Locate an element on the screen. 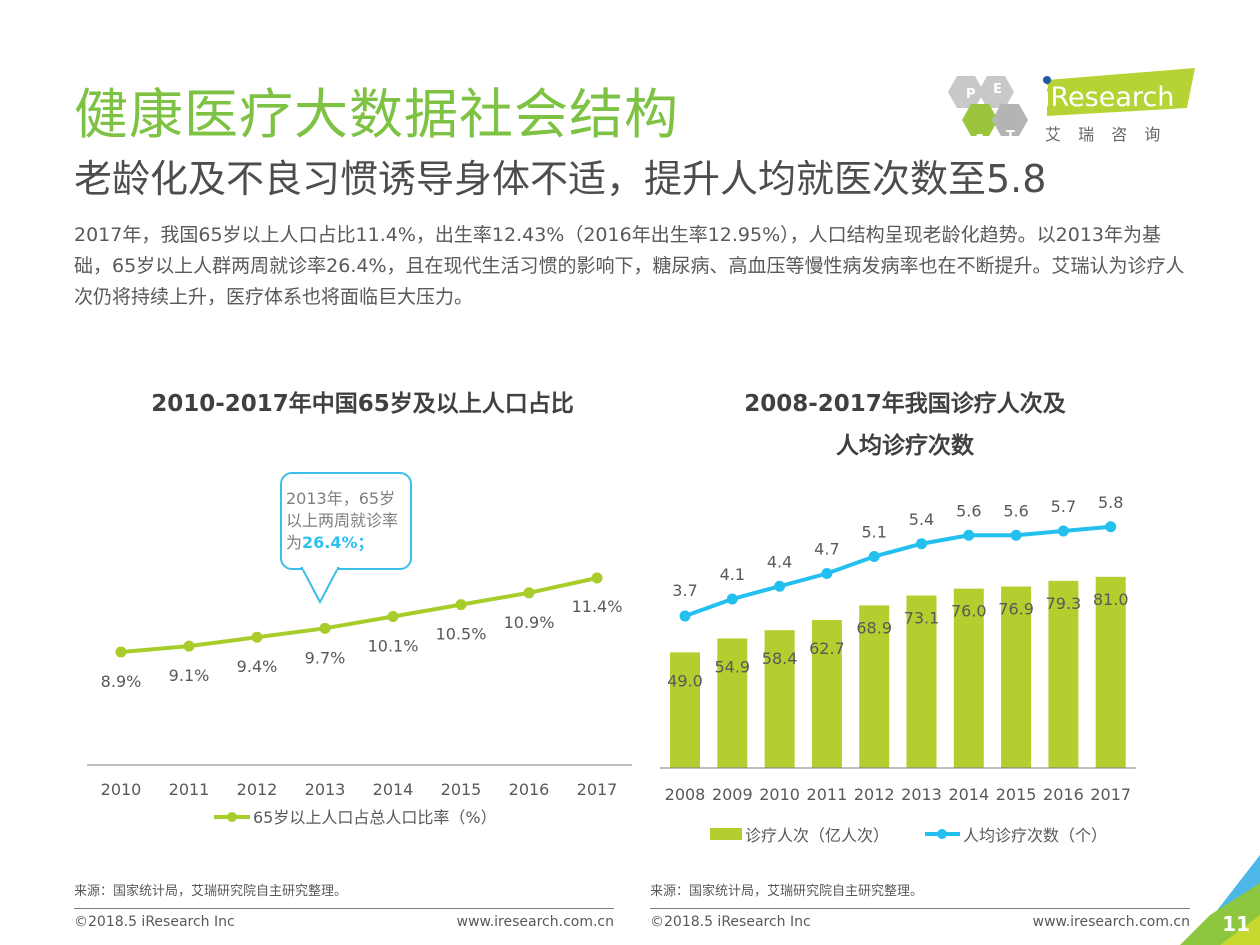 Image resolution: width=1260 pixels, height=945 pixels. chart2-title-line2: 人均诊疗次数 is located at coordinates (905, 446).